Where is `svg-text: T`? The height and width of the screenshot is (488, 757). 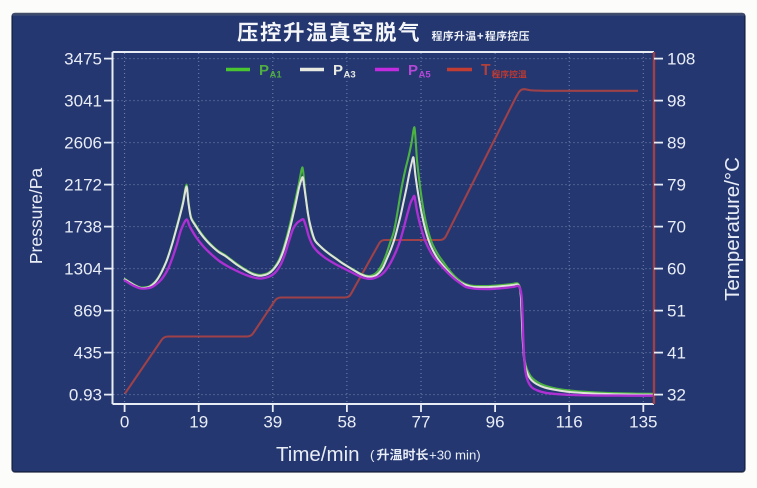
svg-text: T is located at coordinates (486, 70).